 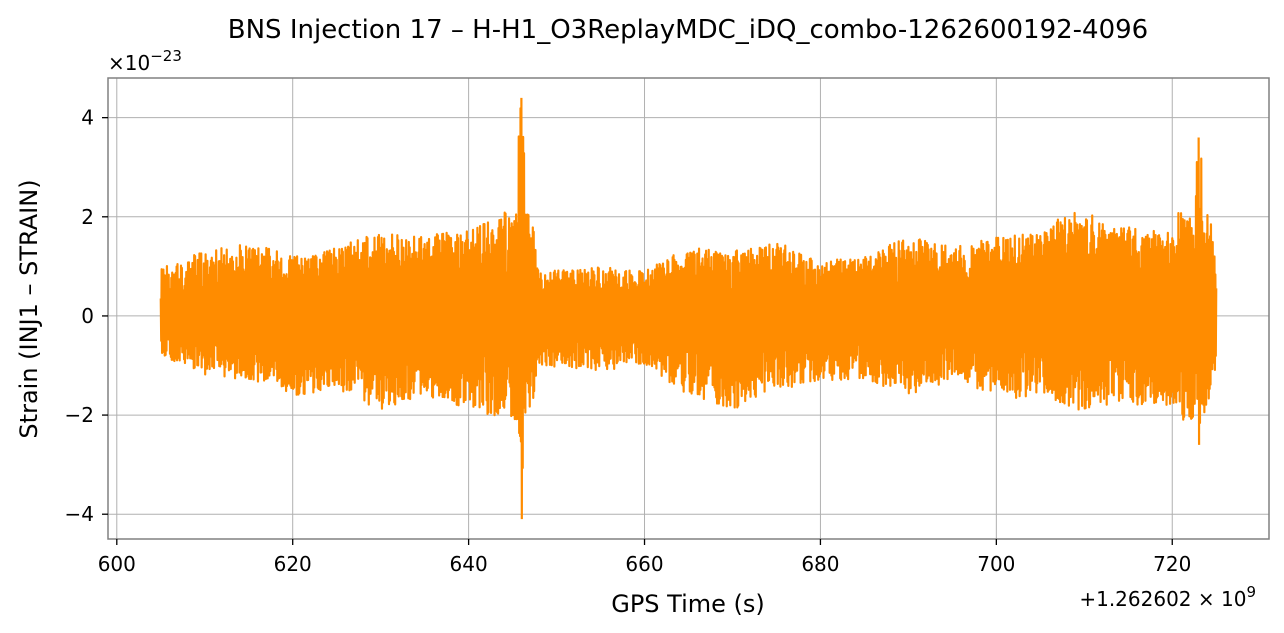 I want to click on y-scale-factor: ×10⁻²³, so click(x=145, y=61).